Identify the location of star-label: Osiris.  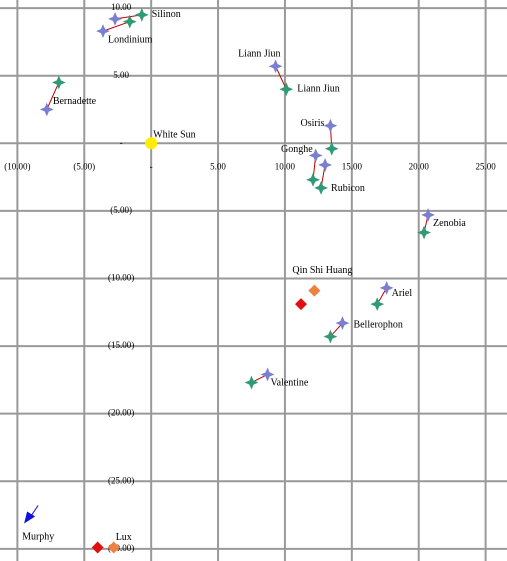
(313, 123).